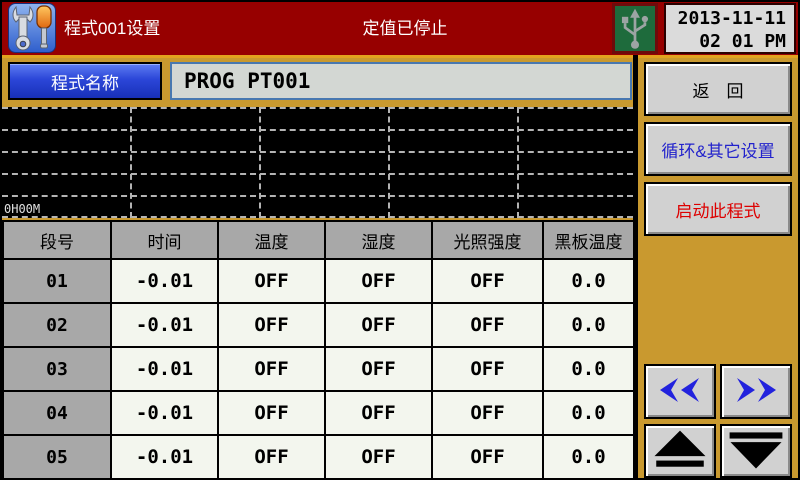  I want to click on table-row: 01 -0.01 OFF OFF OFF 0.0, so click(318, 281).